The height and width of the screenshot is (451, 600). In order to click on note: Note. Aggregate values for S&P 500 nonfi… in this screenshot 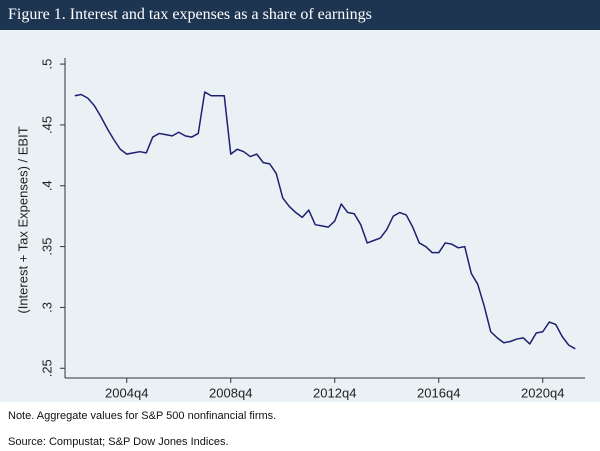, I will do `click(142, 416)`.